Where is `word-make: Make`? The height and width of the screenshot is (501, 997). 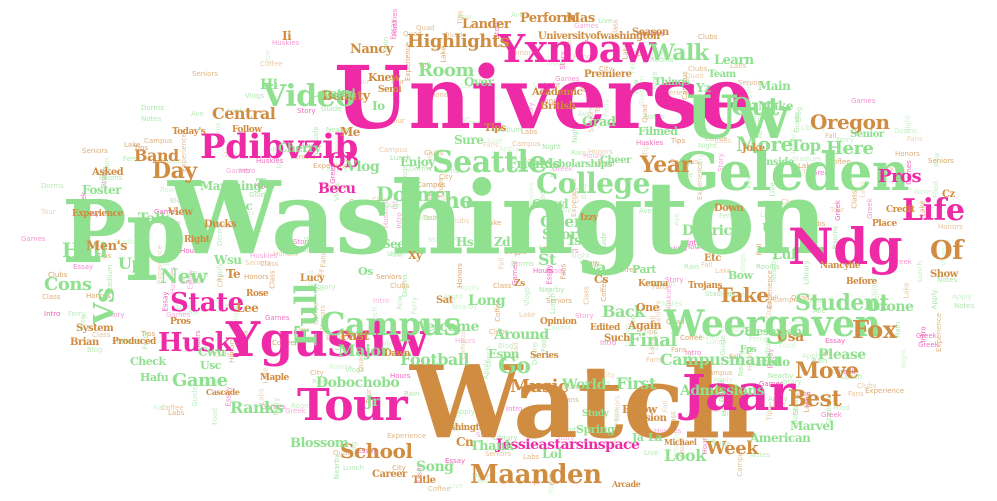 word-make: Make is located at coordinates (776, 106).